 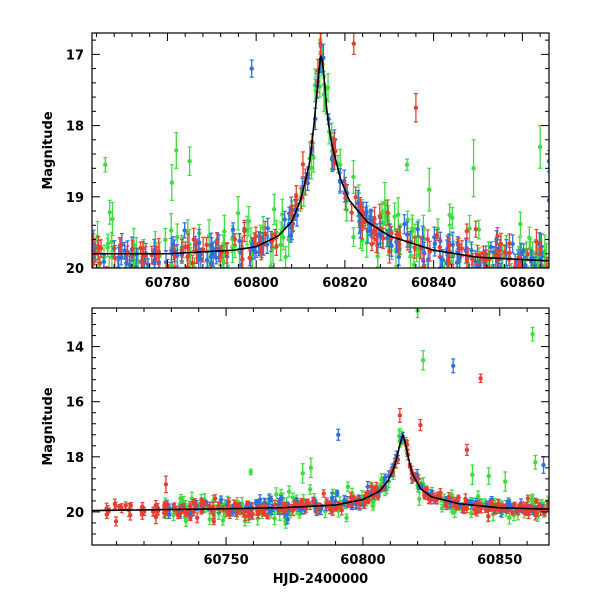 I want to click on model-curve, so click(x=320, y=472).